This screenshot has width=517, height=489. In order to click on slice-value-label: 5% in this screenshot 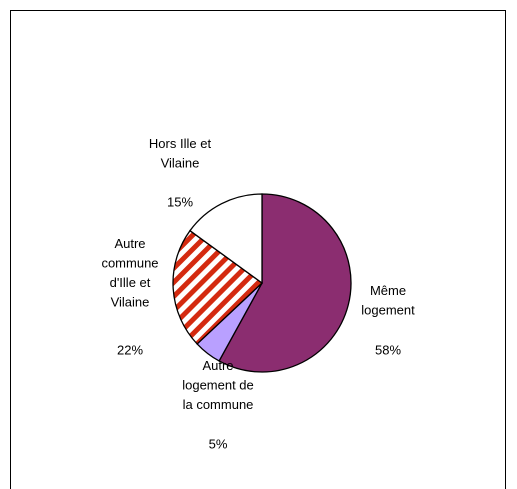, I will do `click(218, 444)`.